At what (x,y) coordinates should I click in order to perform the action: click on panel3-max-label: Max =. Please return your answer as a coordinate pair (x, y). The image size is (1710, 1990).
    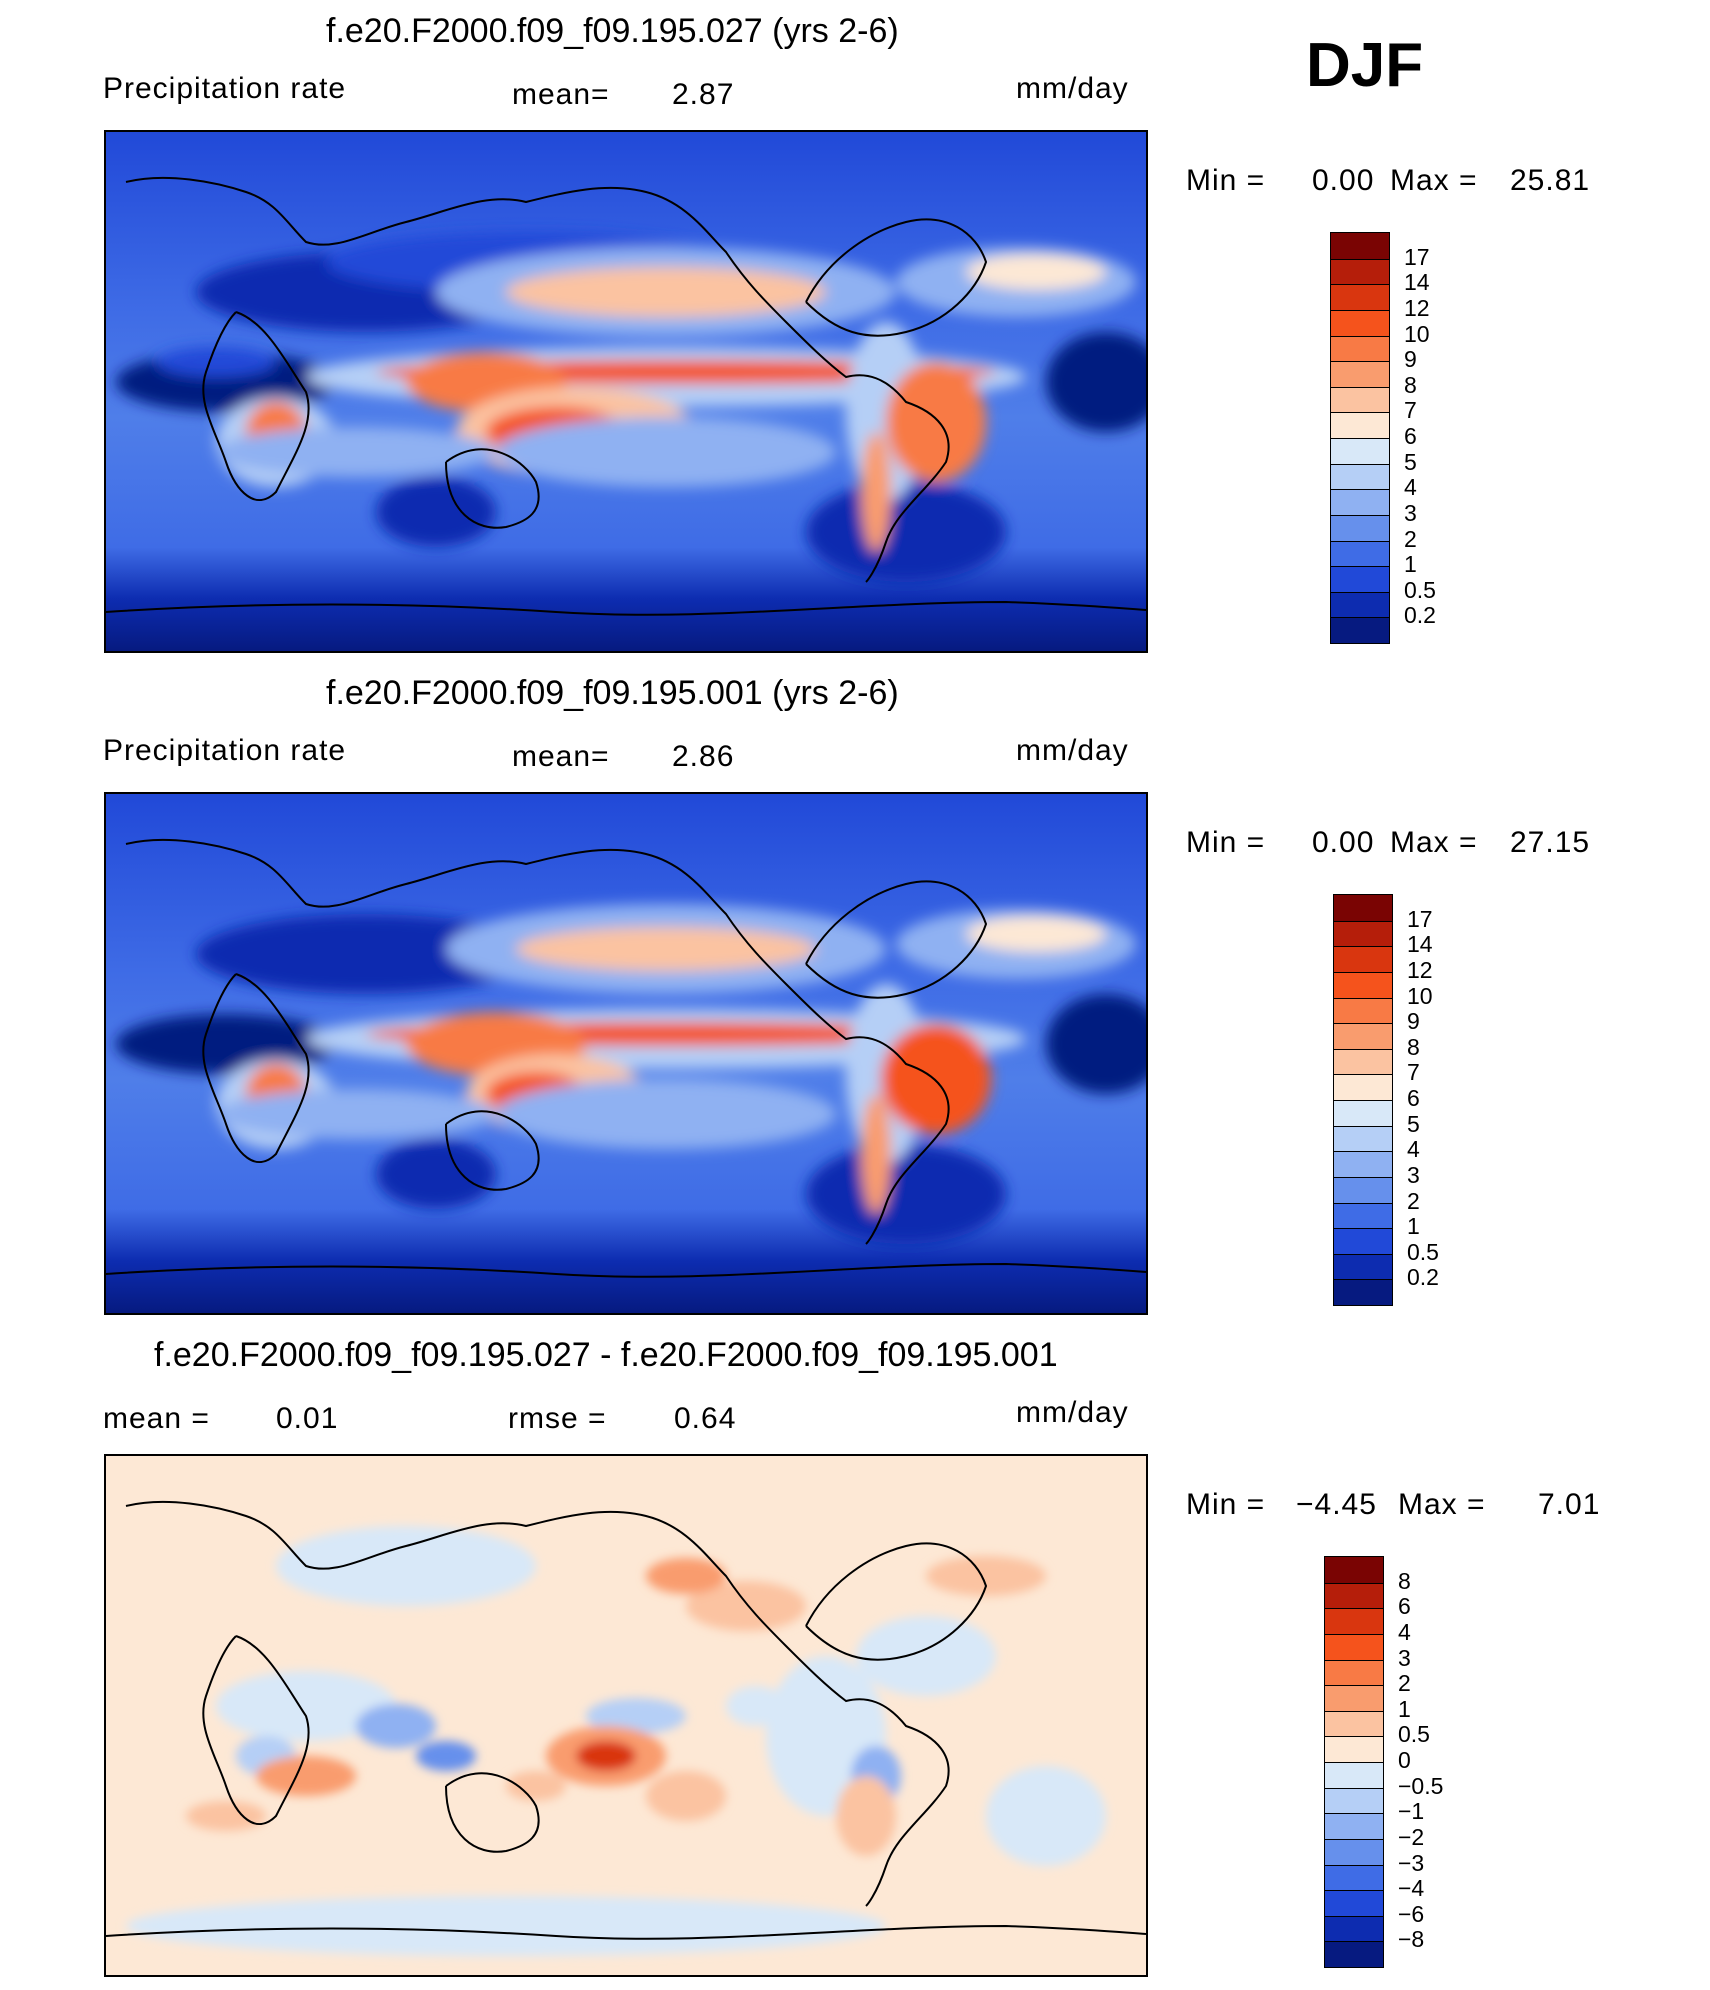
    Looking at the image, I should click on (1442, 1504).